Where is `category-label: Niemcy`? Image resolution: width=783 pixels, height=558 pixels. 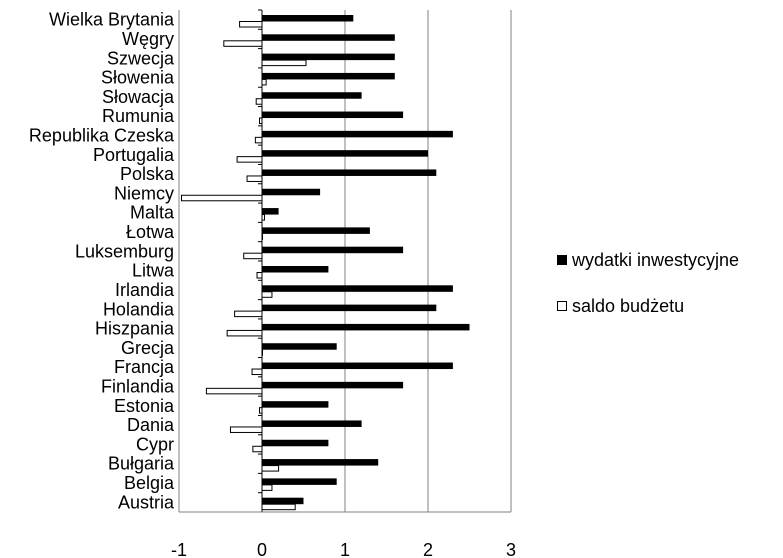
category-label: Niemcy is located at coordinates (144, 193).